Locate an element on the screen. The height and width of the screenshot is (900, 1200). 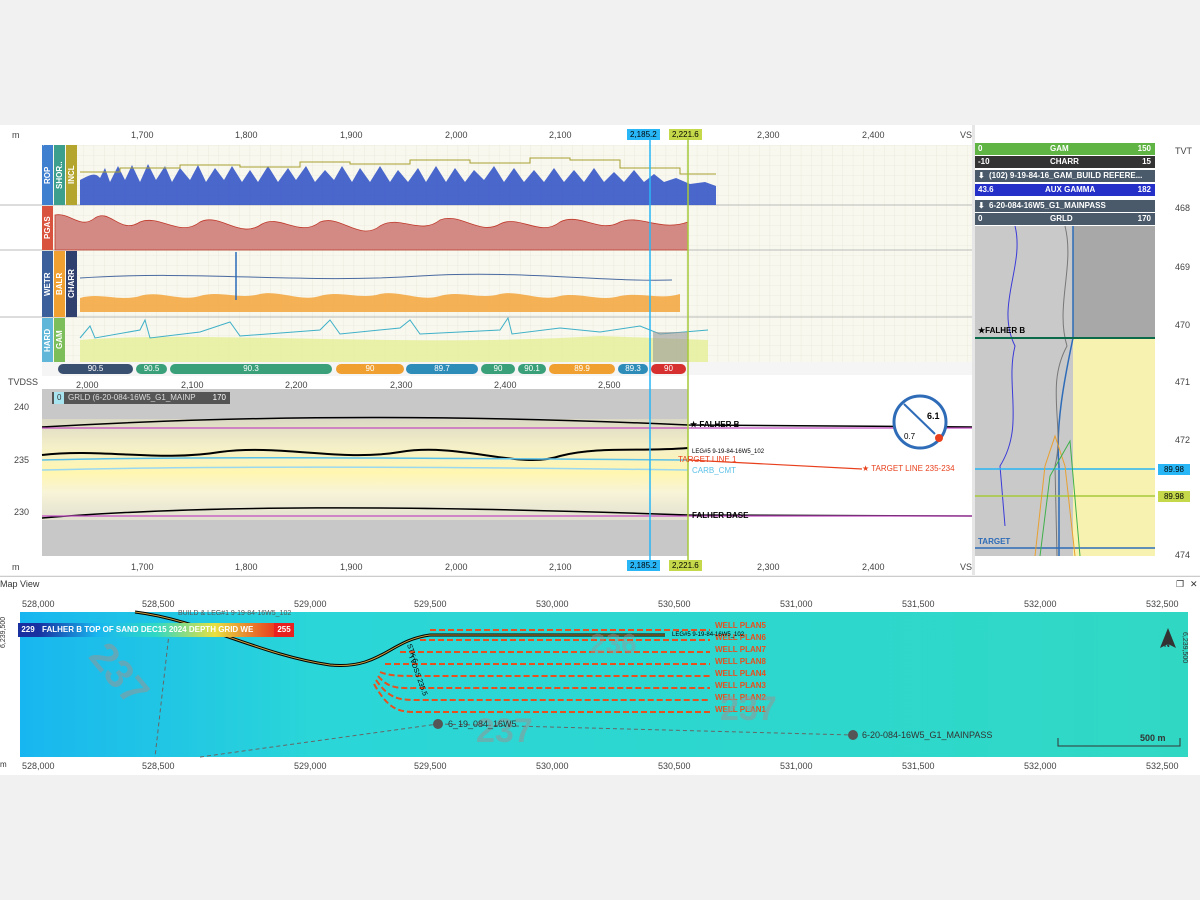
incl-strip is located at coordinates (71, 175).